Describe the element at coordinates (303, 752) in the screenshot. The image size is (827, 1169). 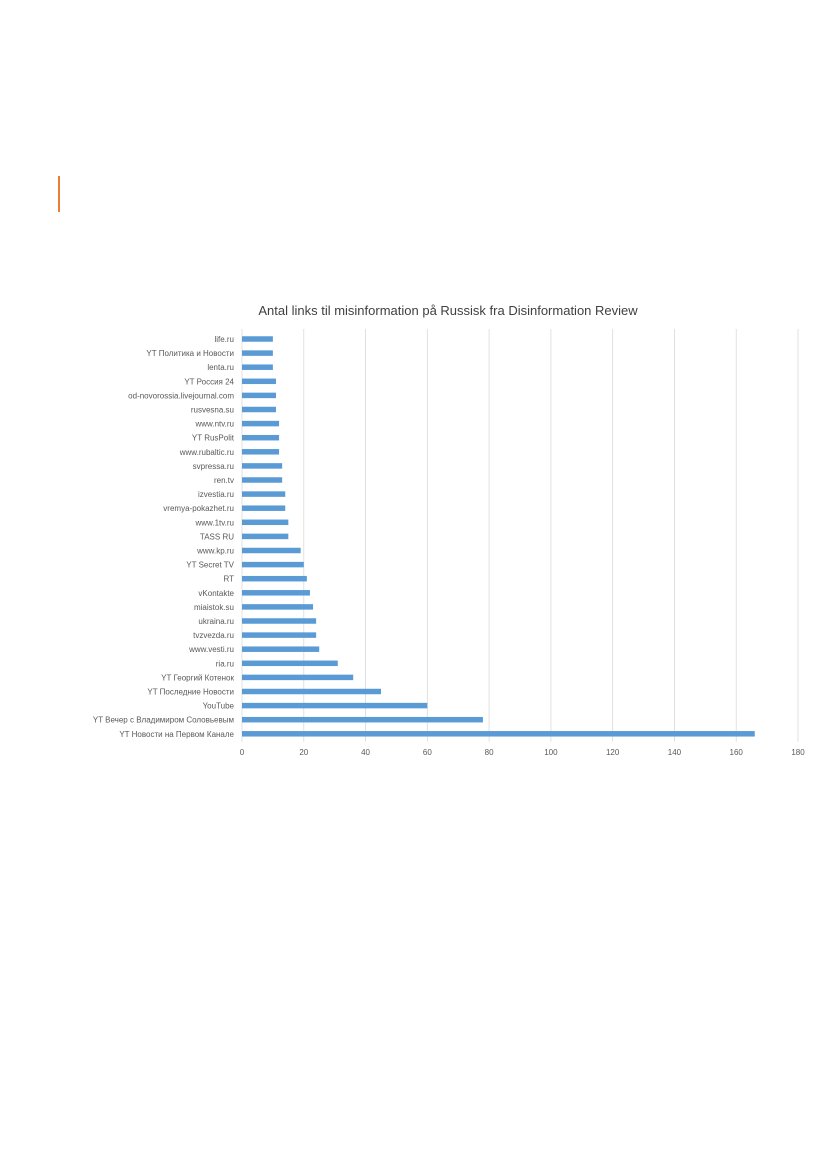
I see `x-tick-label: 20` at that location.